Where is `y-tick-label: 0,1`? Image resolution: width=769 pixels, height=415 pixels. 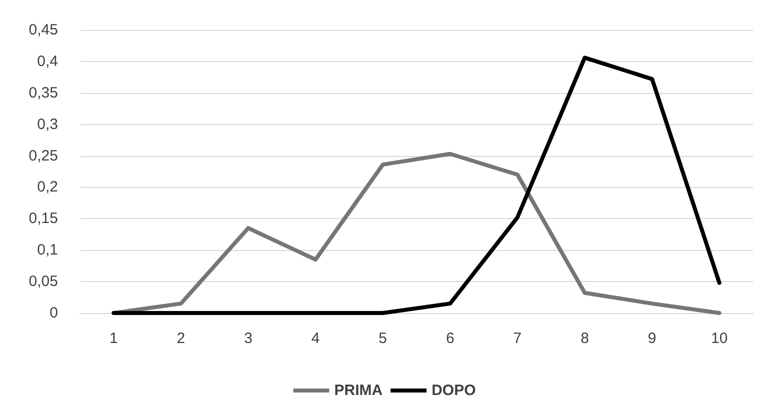 y-tick-label: 0,1 is located at coordinates (47, 250).